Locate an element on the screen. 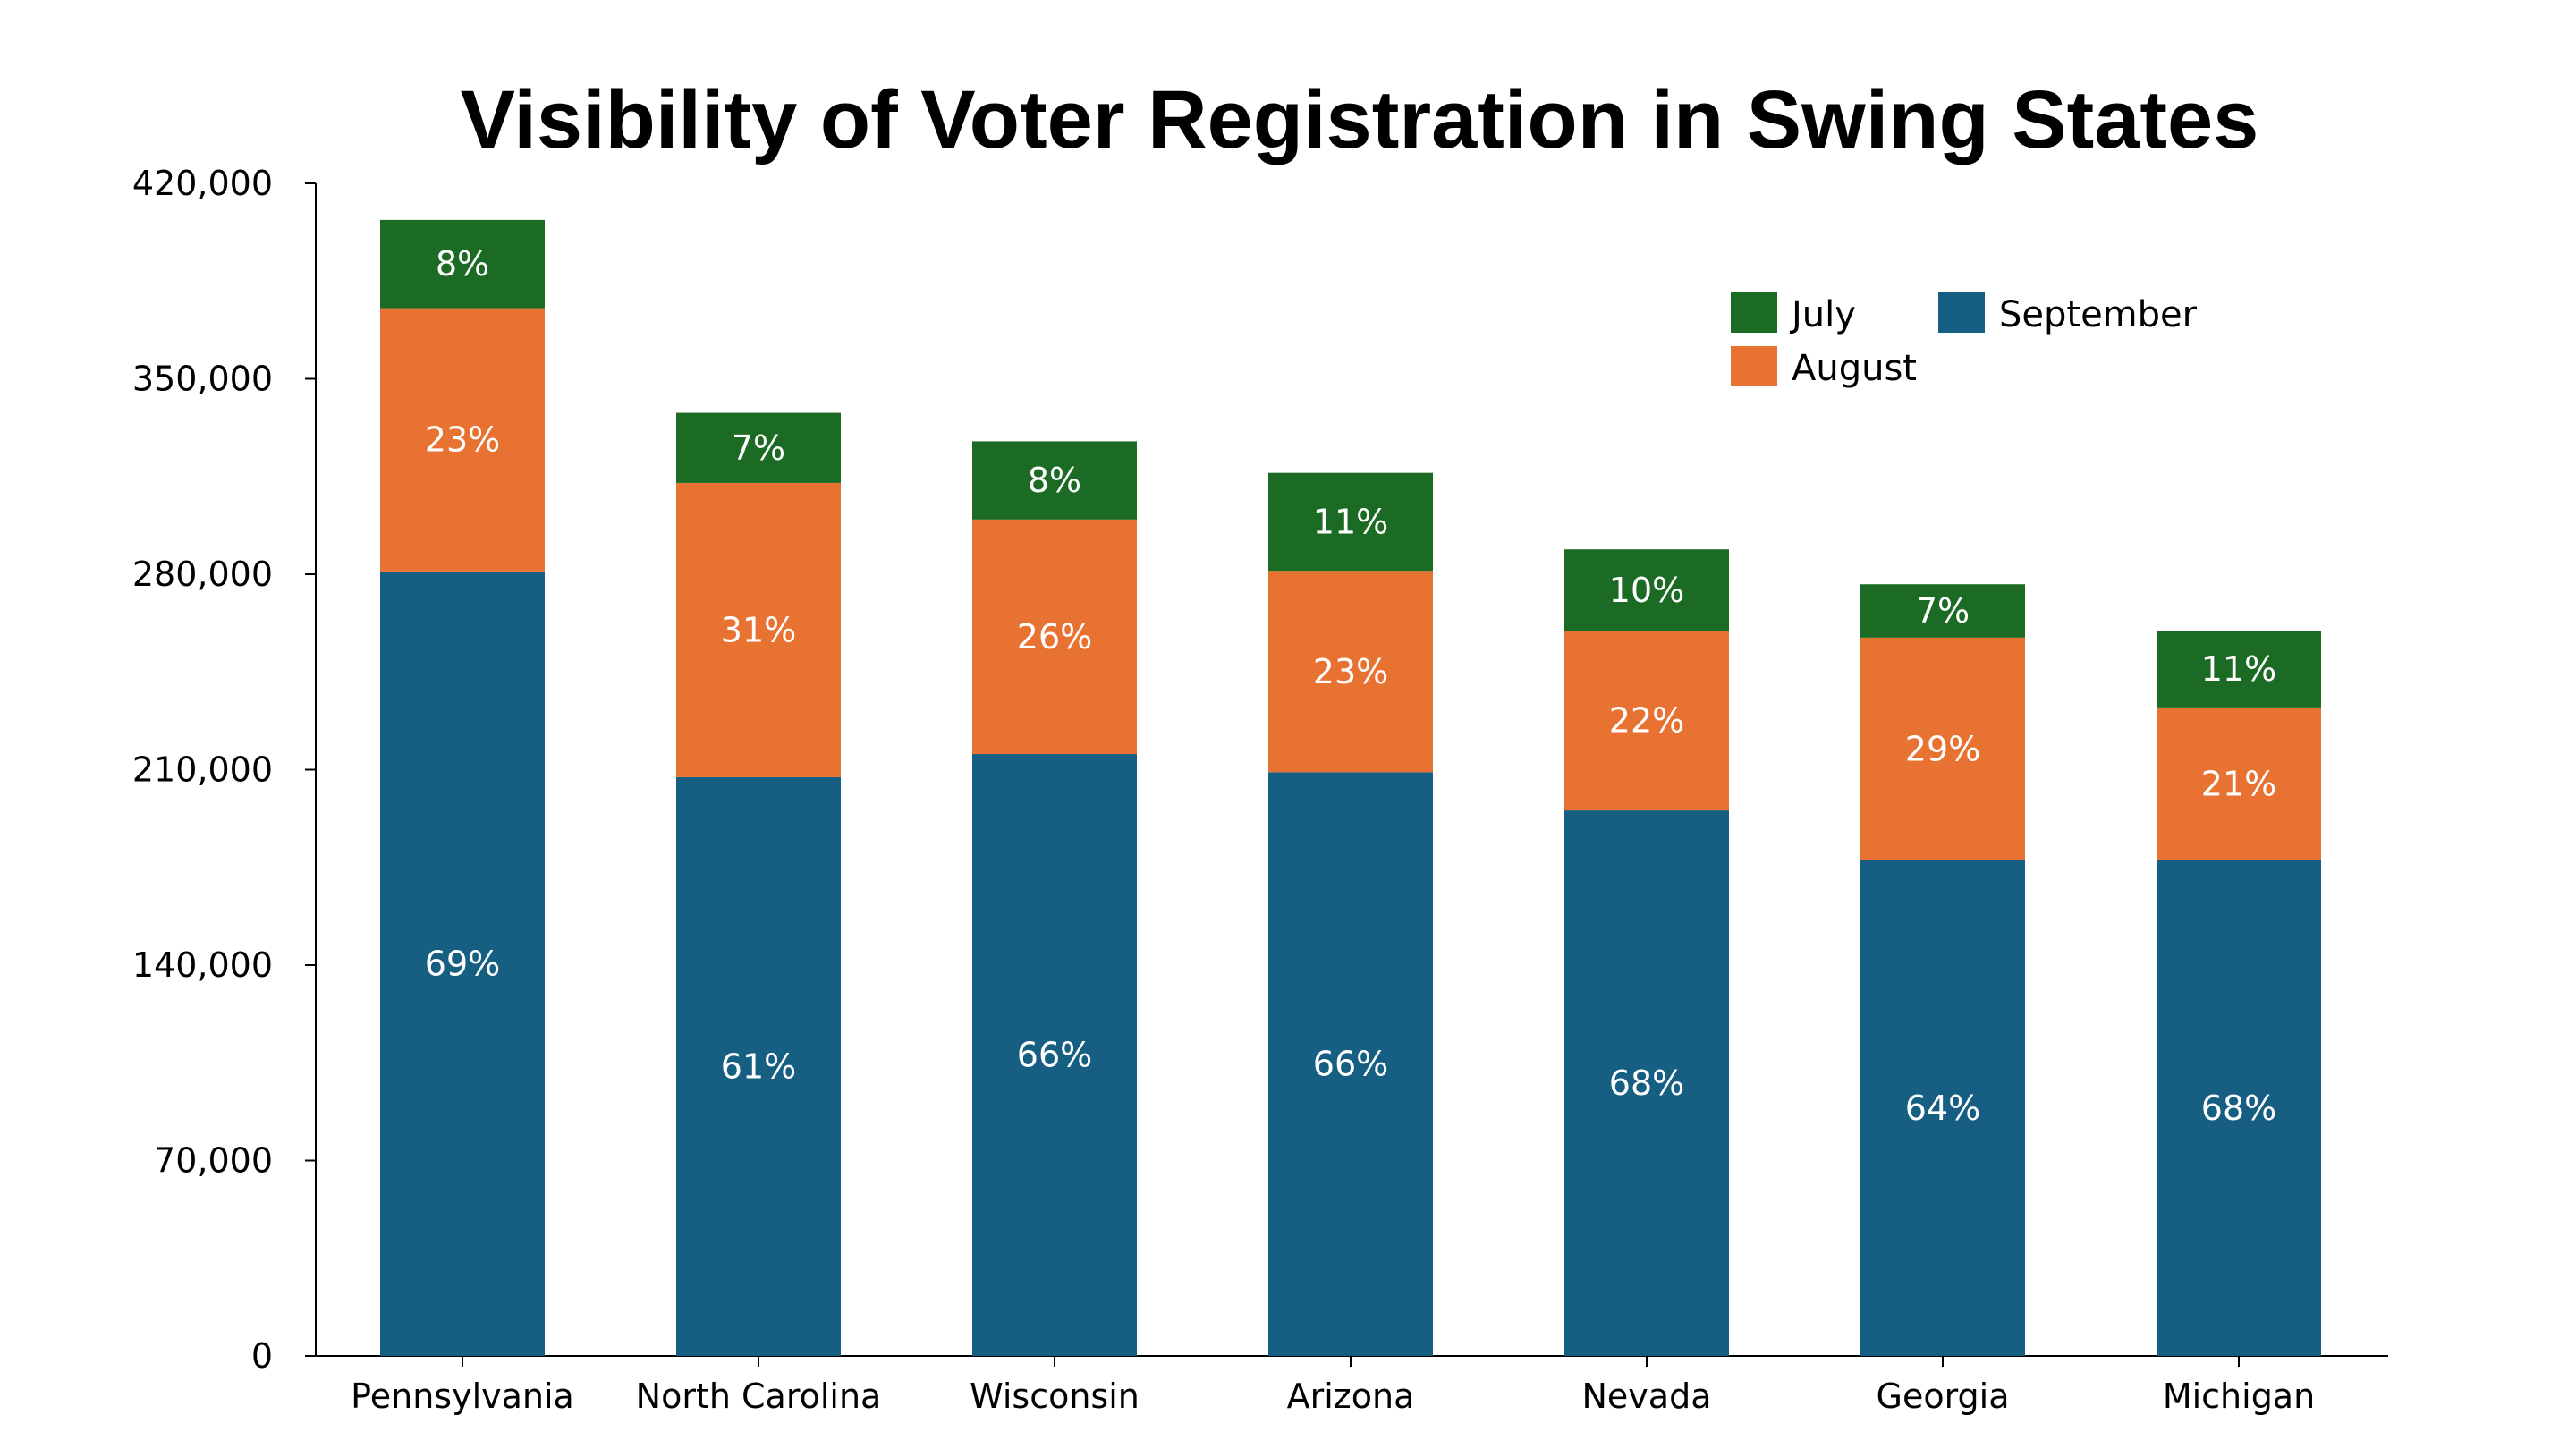  data-label: 22% is located at coordinates (1646, 721).